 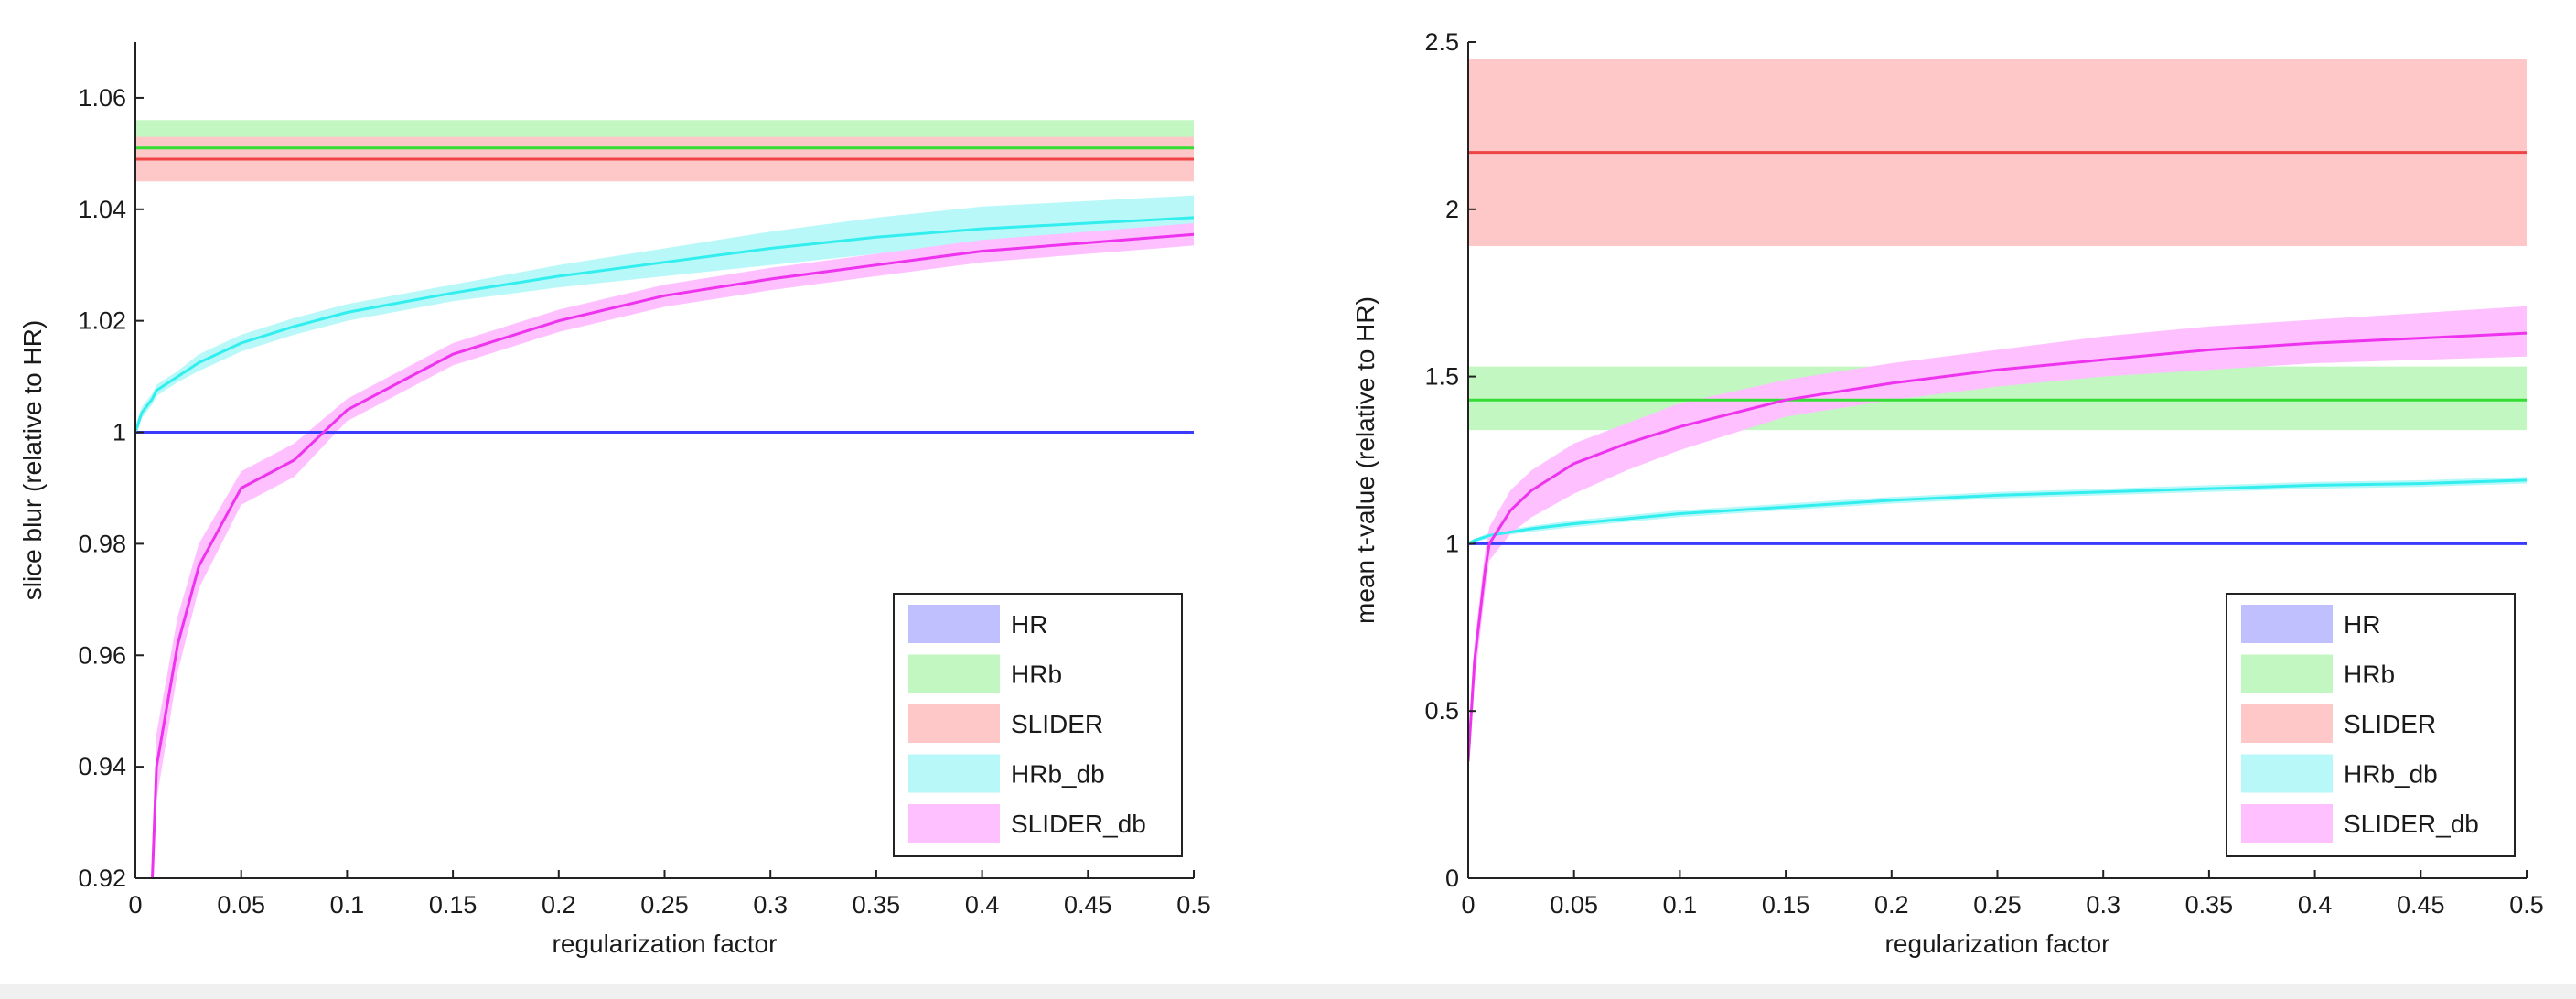 I want to click on y-tick-label: 1.06, so click(x=102, y=98).